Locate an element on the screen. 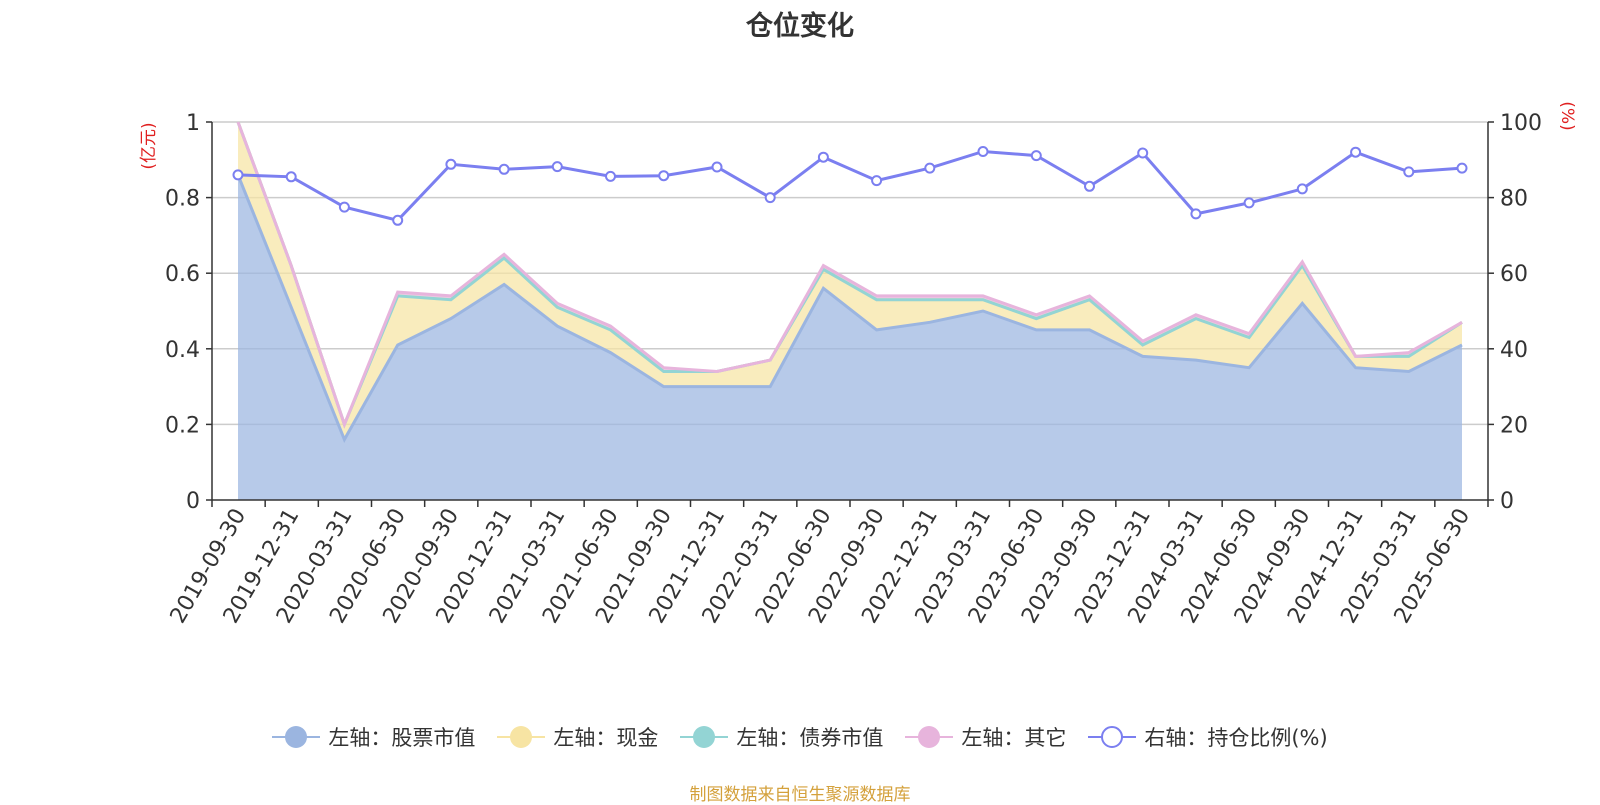  right-axis-unit: (%) is located at coordinates (1567, 115).